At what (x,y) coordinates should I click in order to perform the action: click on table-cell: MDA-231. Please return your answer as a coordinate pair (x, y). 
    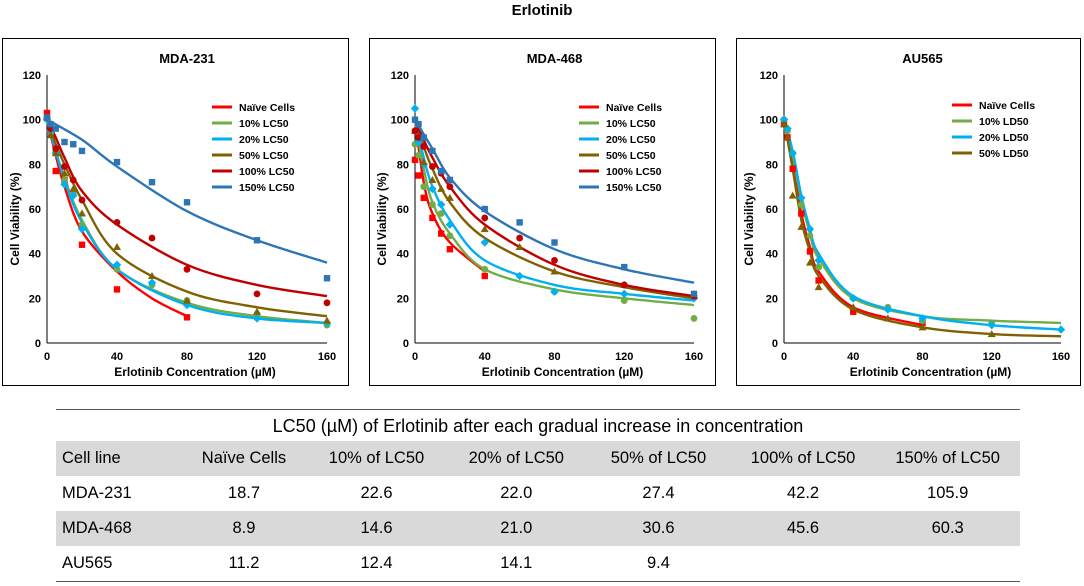
    Looking at the image, I should click on (97, 493).